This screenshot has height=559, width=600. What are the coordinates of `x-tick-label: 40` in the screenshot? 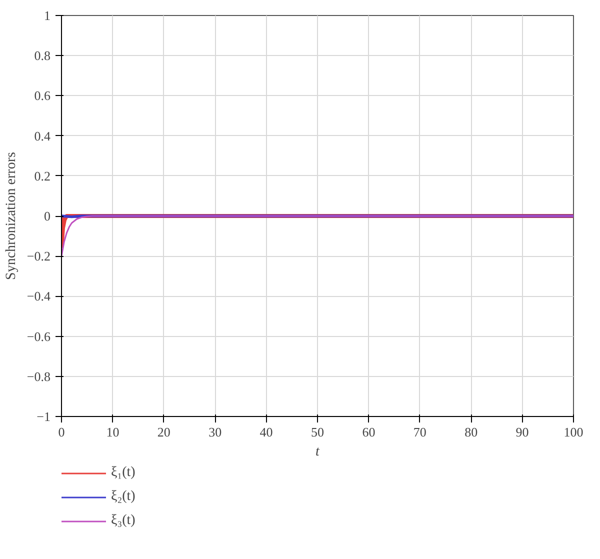 It's located at (266, 432).